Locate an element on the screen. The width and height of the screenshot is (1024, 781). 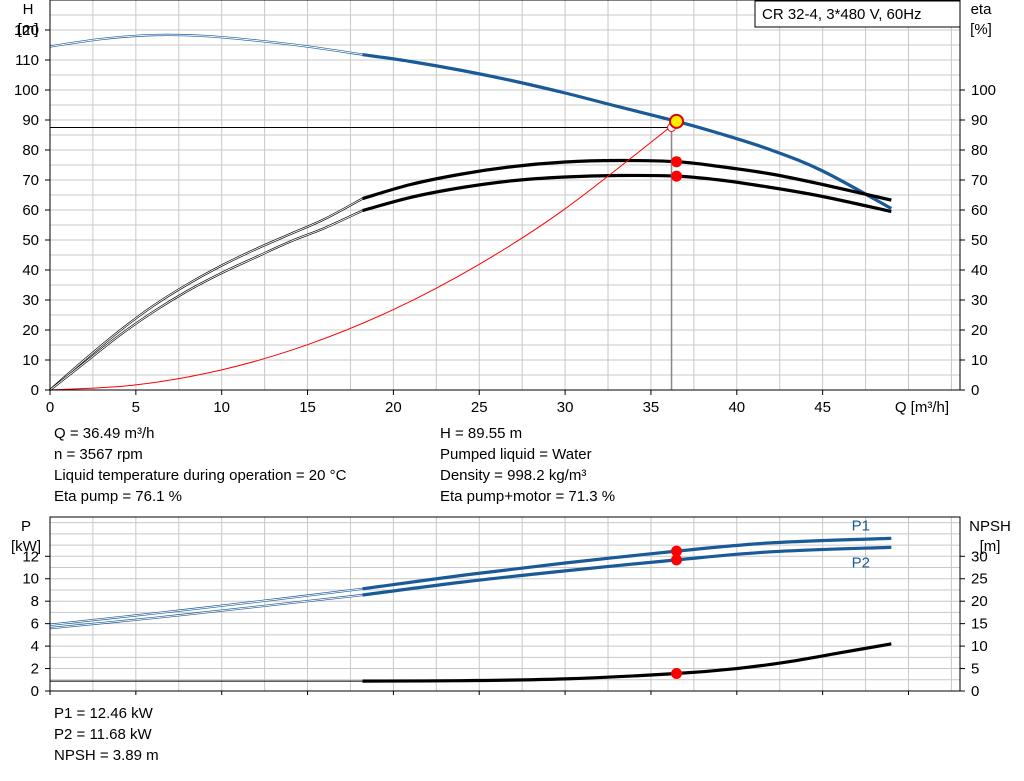
x-tick-label: 10 is located at coordinates (221, 407).